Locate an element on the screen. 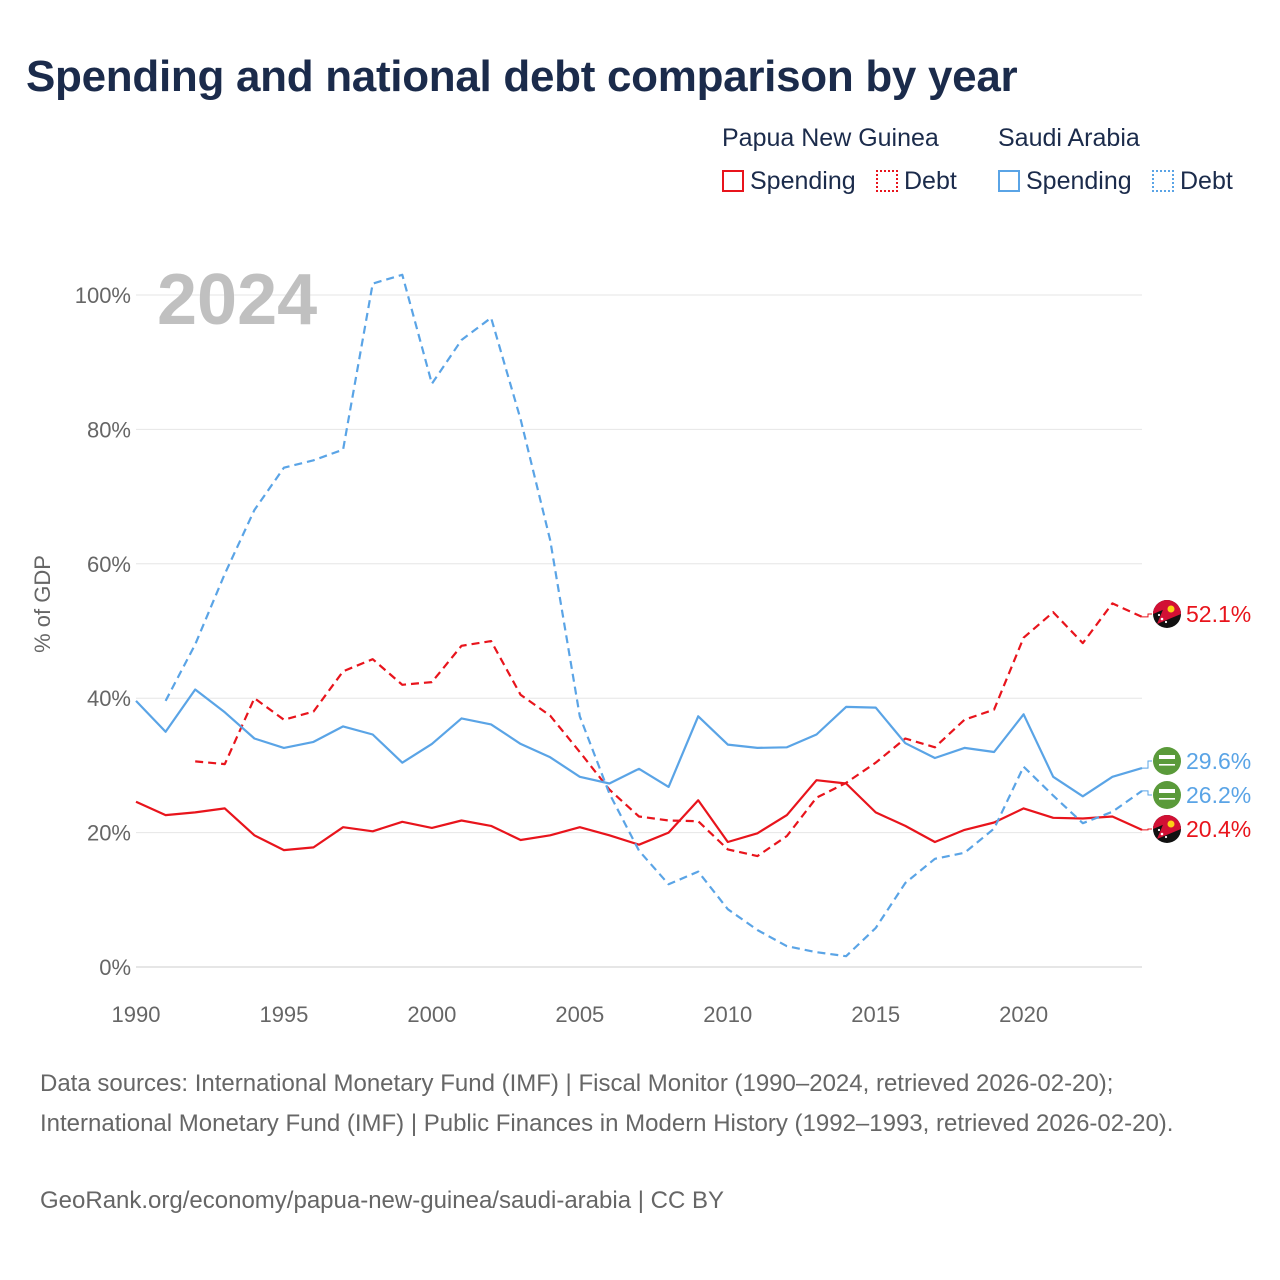 Image resolution: width=1280 pixels, height=1280 pixels. legend-item-png-spending: Spending is located at coordinates (789, 181).